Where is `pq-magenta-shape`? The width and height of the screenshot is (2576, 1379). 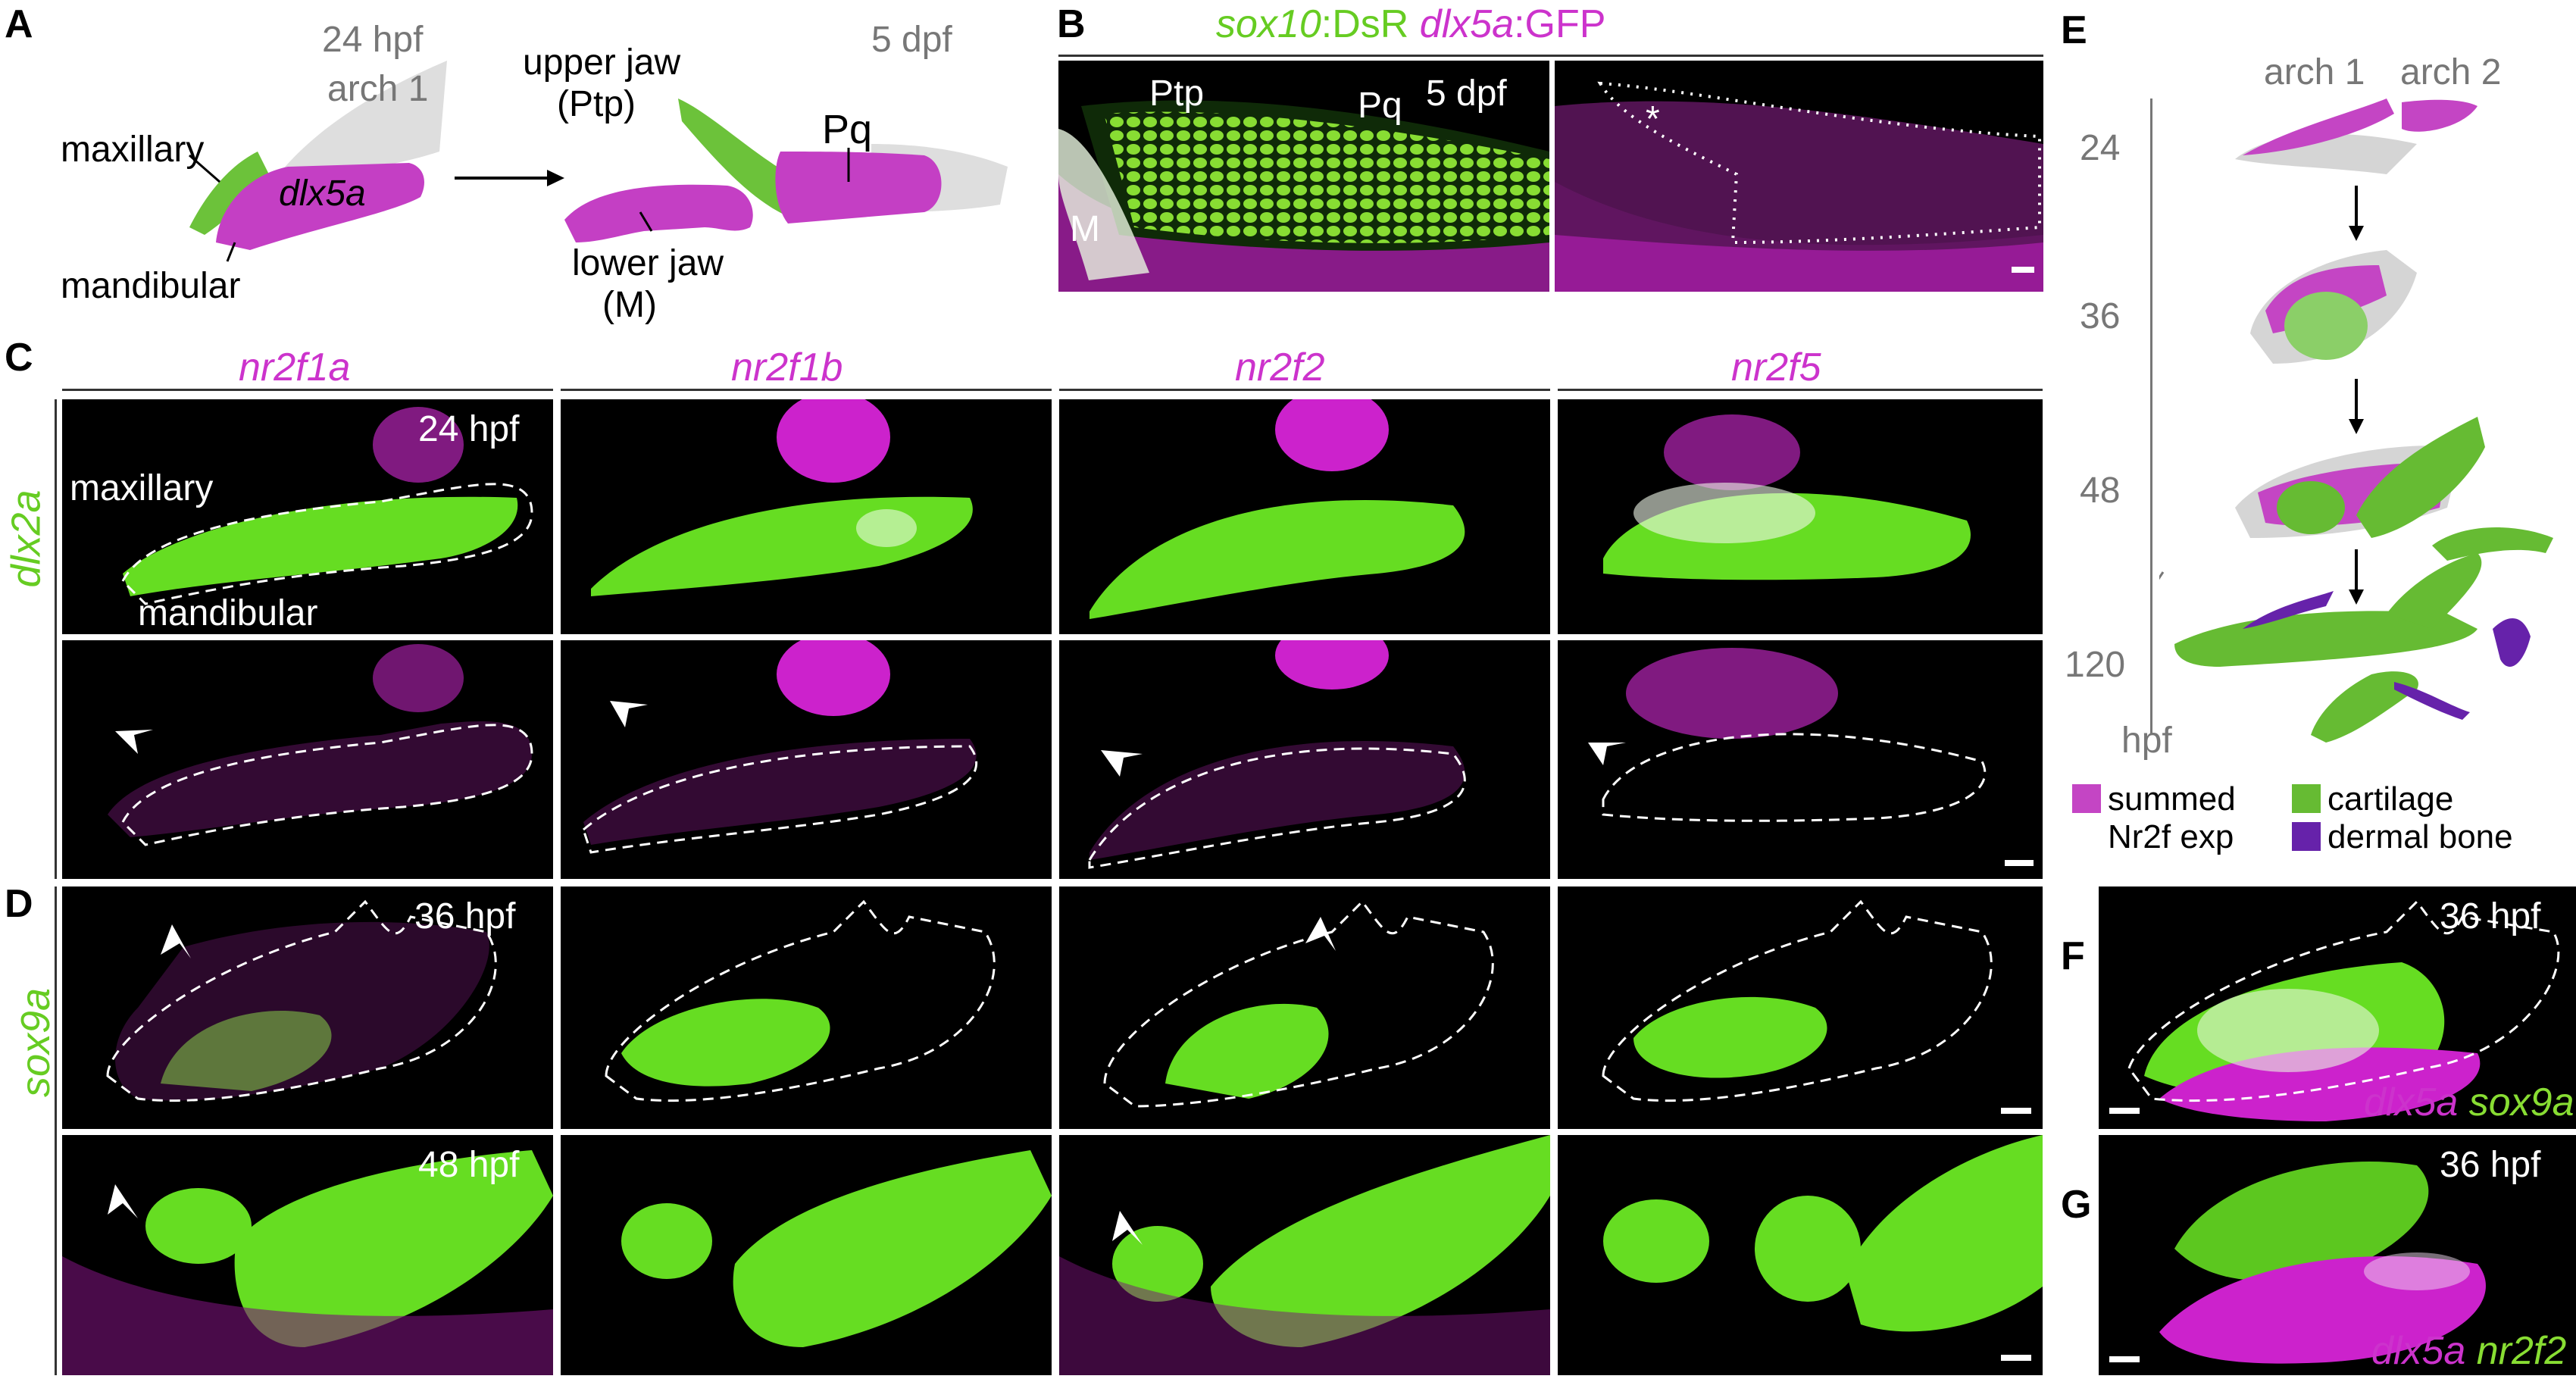 pq-magenta-shape is located at coordinates (858, 188).